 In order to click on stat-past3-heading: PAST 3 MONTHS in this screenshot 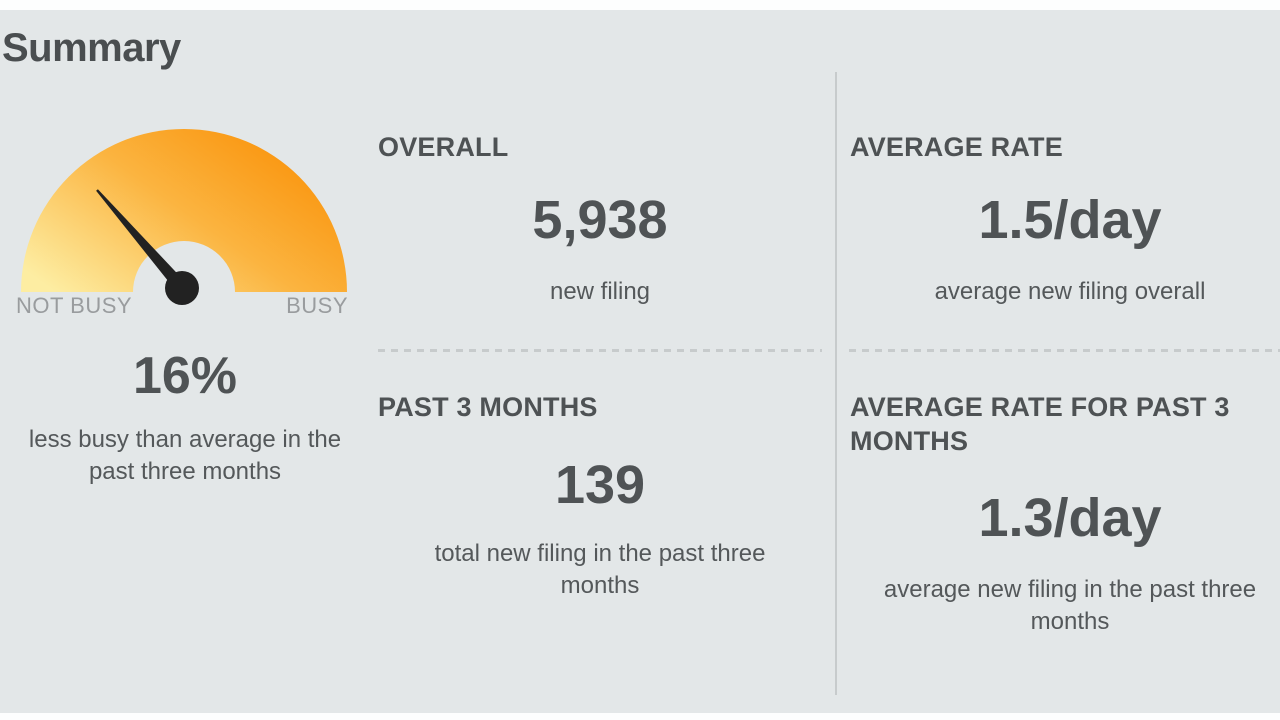, I will do `click(488, 407)`.